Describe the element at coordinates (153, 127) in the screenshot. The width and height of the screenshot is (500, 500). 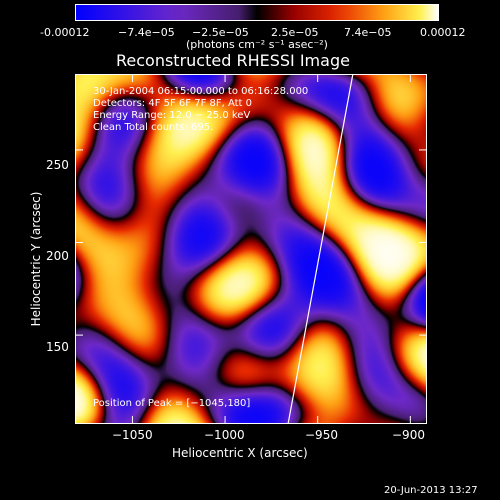
I see `info-clean-counts: Clean Total counts: 695.` at that location.